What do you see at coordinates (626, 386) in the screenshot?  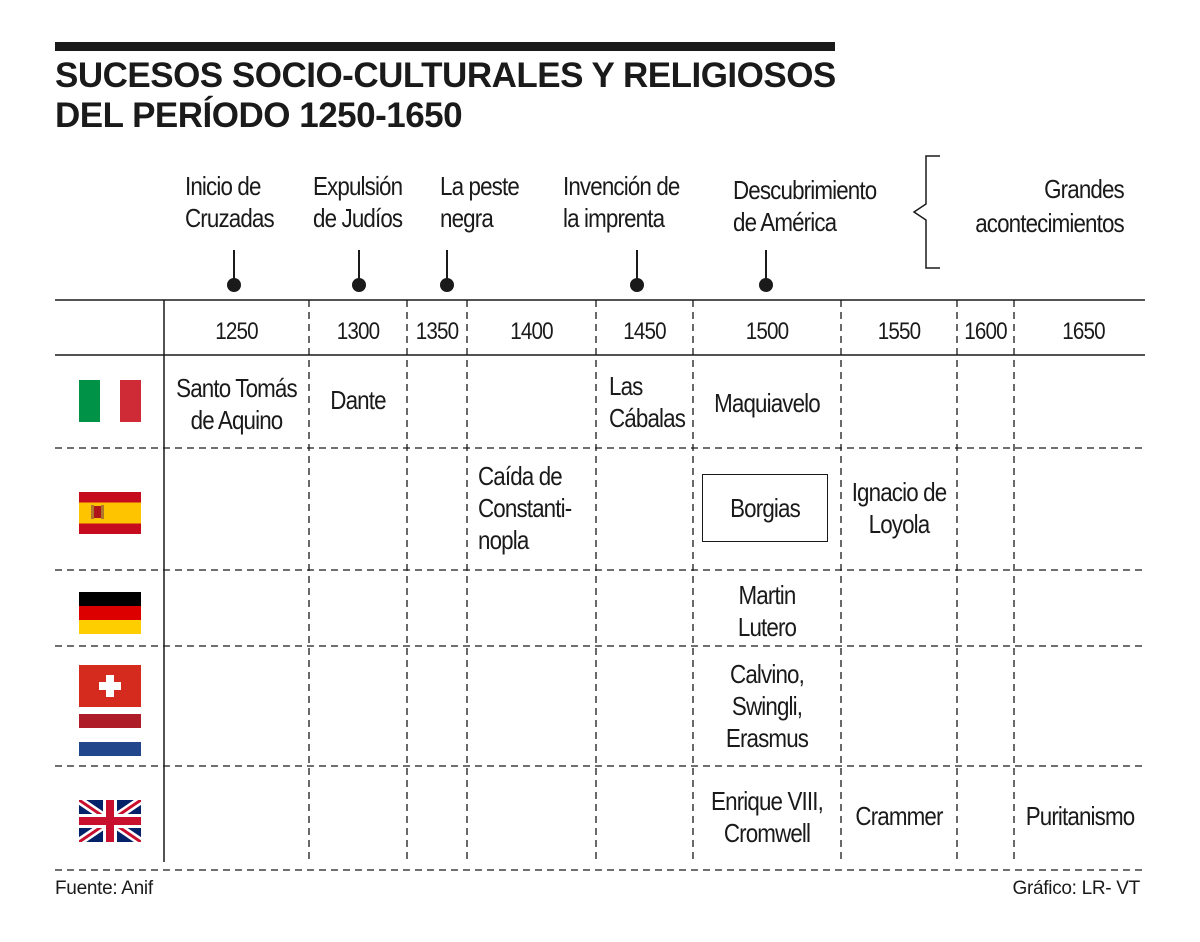 I see `cell-line: Las` at bounding box center [626, 386].